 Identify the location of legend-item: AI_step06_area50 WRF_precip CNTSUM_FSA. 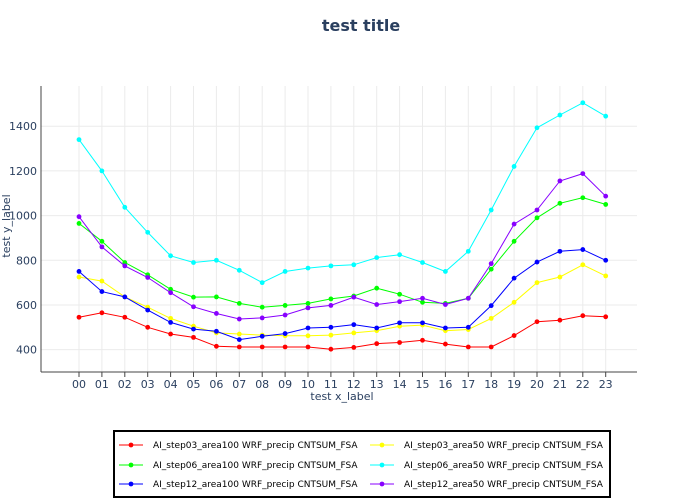
(487, 466).